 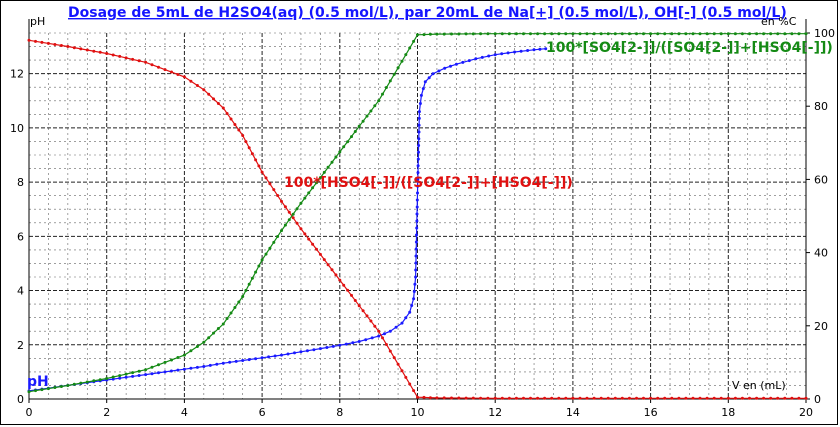 I want to click on y-right-tick-label: 20, so click(x=821, y=326).